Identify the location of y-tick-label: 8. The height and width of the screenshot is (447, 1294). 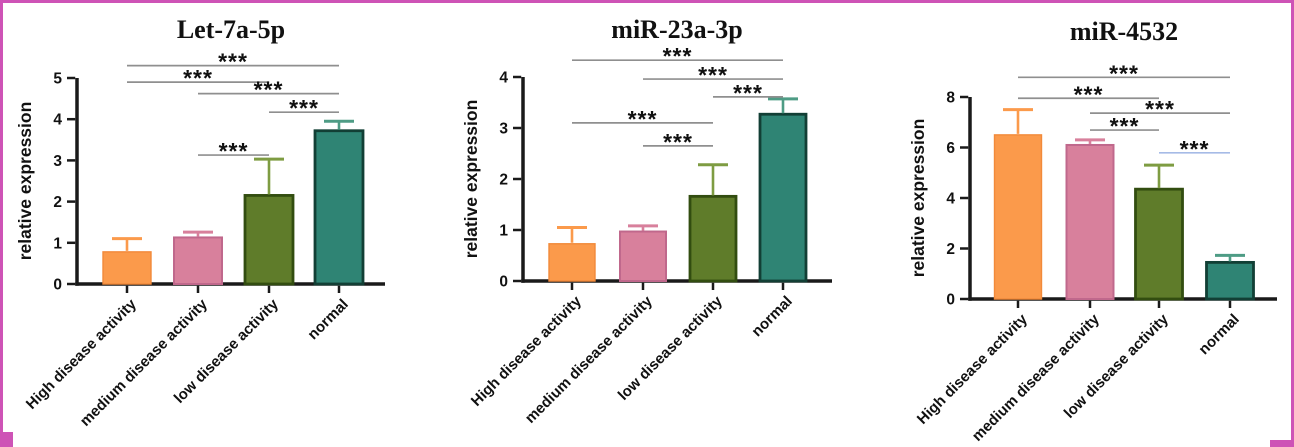
(950, 98).